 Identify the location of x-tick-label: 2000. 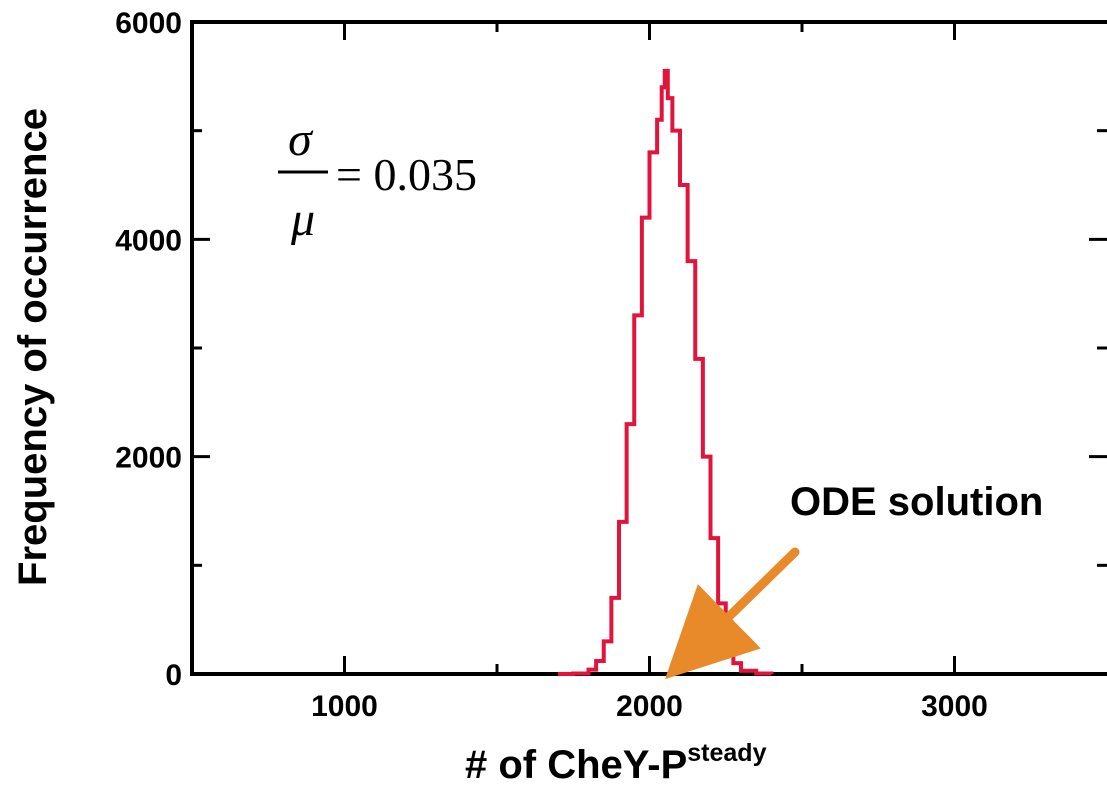
(649, 706).